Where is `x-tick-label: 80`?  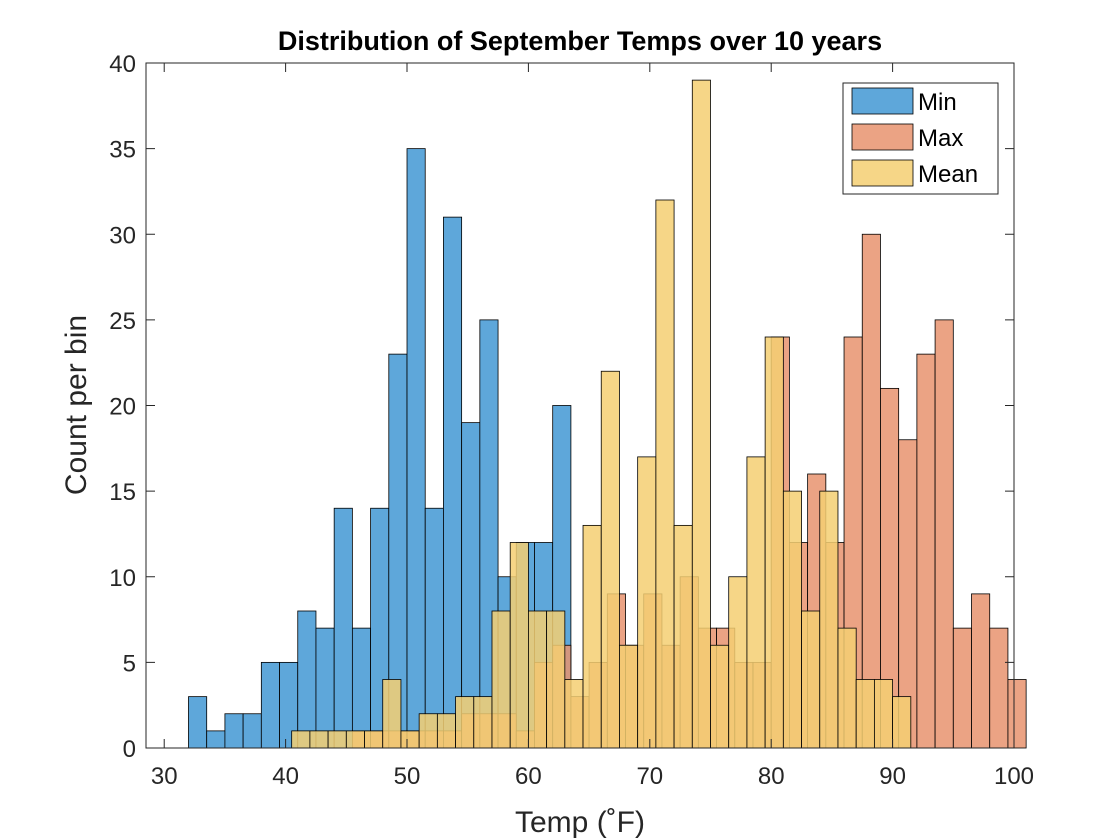
x-tick-label: 80 is located at coordinates (771, 776).